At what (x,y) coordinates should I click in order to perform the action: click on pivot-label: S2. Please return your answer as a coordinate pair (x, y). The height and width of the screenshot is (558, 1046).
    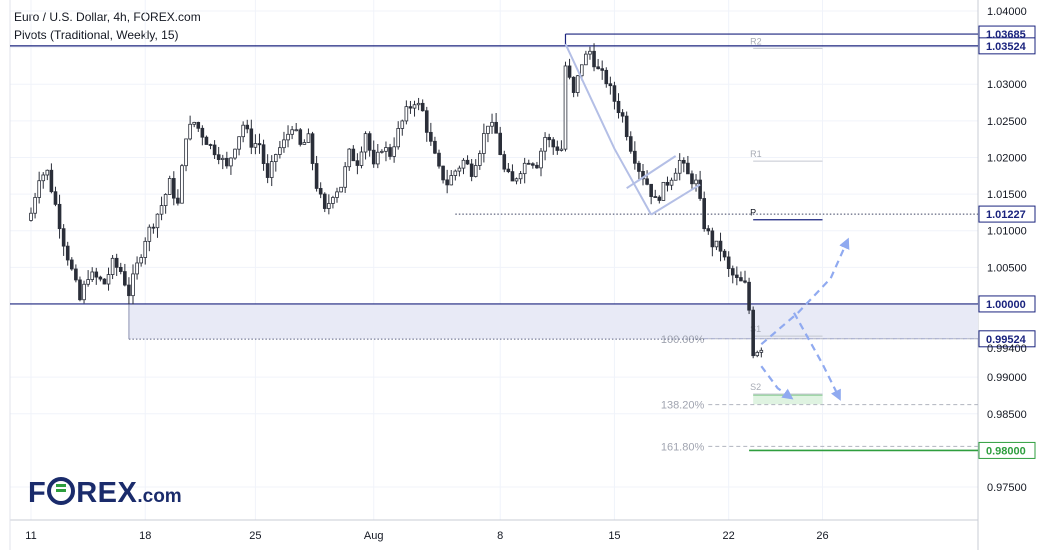
    Looking at the image, I should click on (755, 387).